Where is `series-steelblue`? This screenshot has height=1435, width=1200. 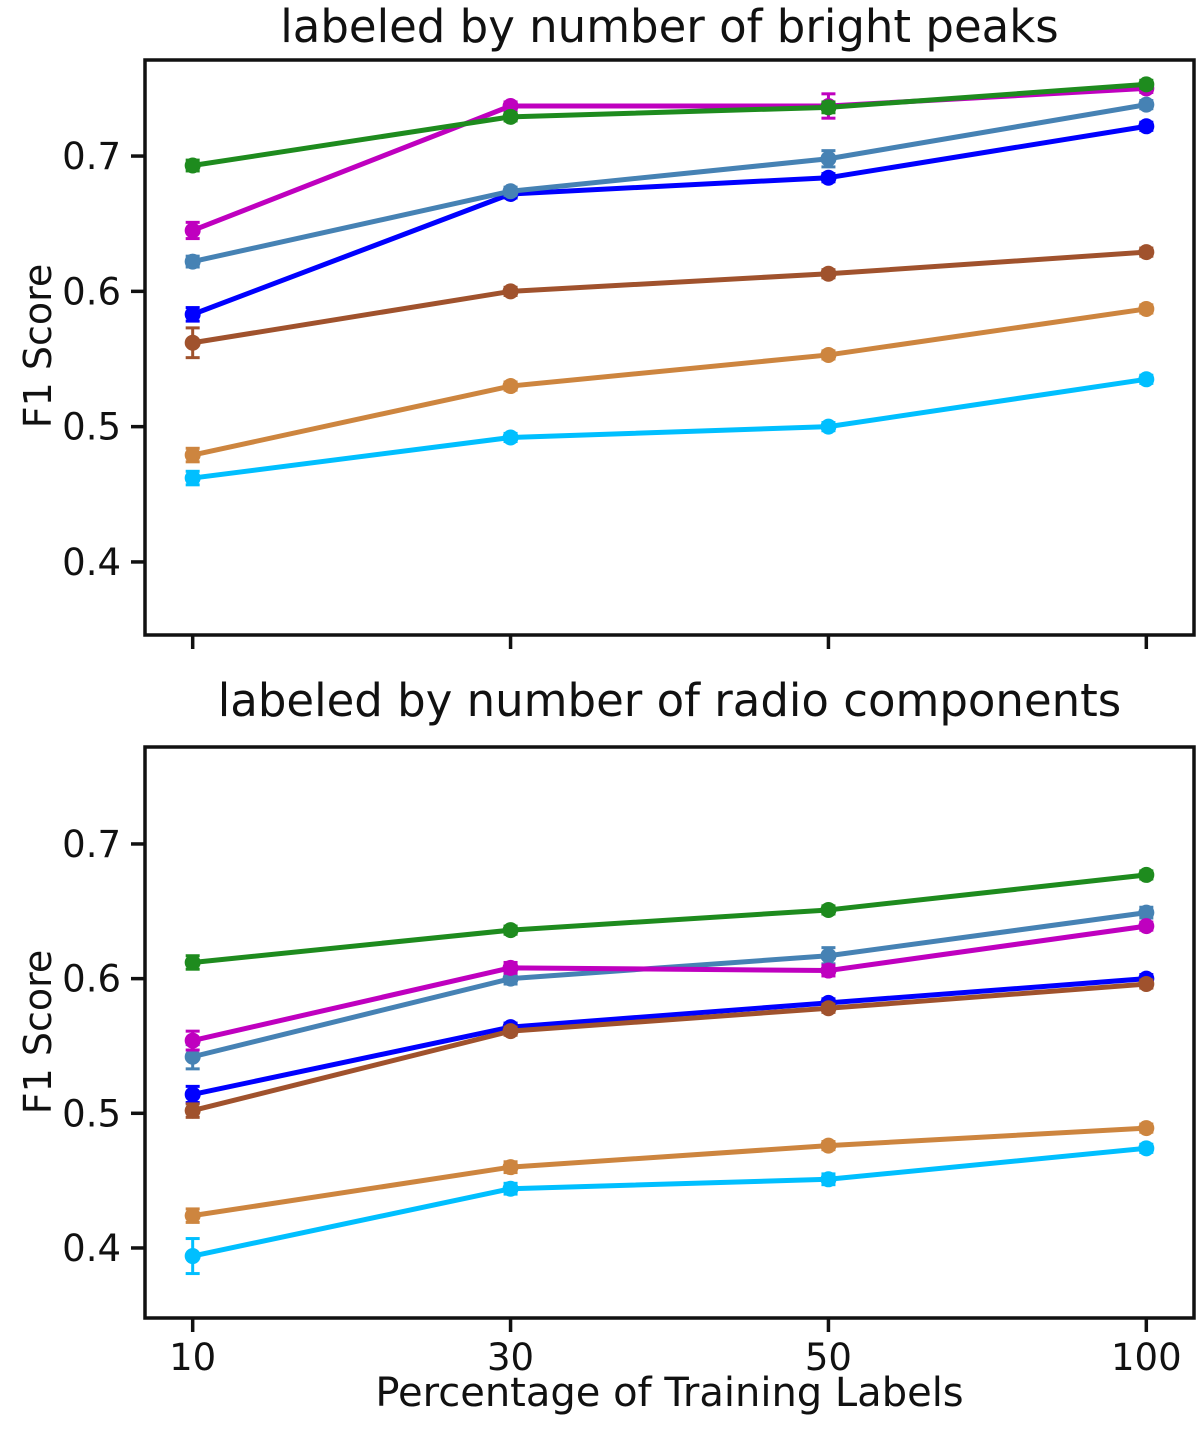
series-steelblue is located at coordinates (669, 183).